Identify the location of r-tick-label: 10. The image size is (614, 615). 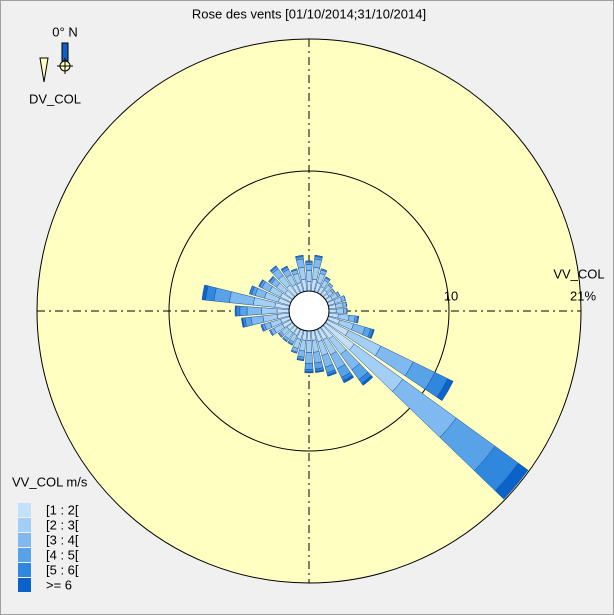
(451, 295).